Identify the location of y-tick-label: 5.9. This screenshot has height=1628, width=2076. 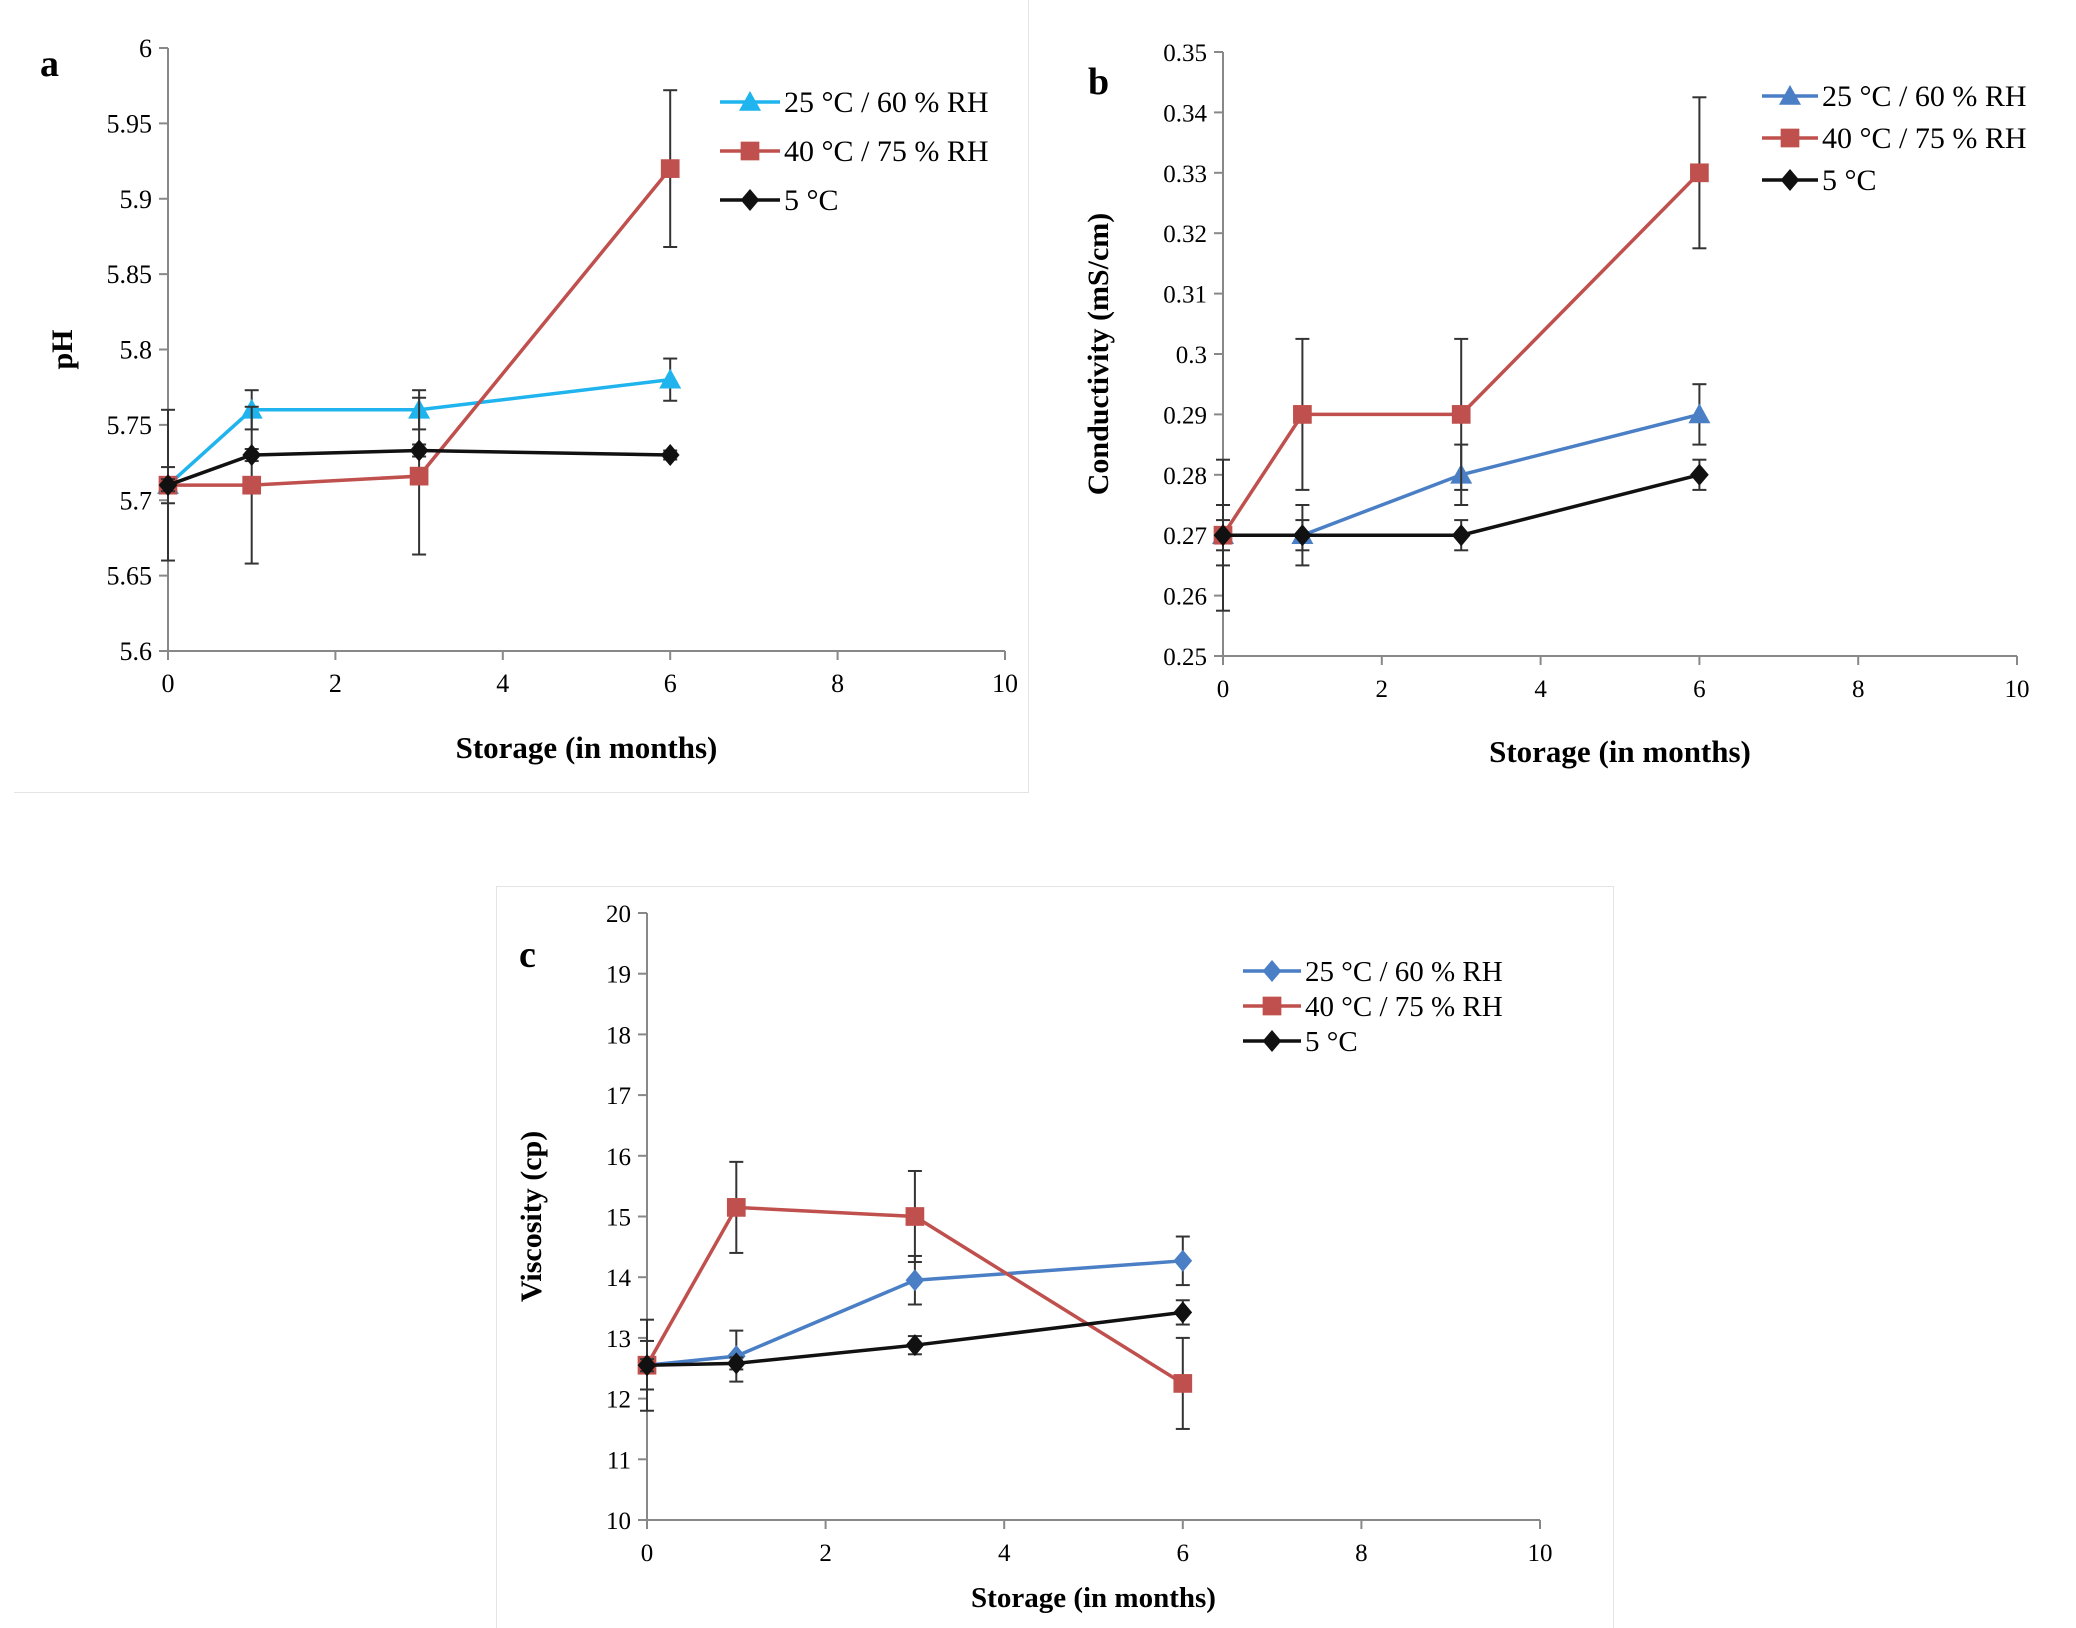
(136, 199).